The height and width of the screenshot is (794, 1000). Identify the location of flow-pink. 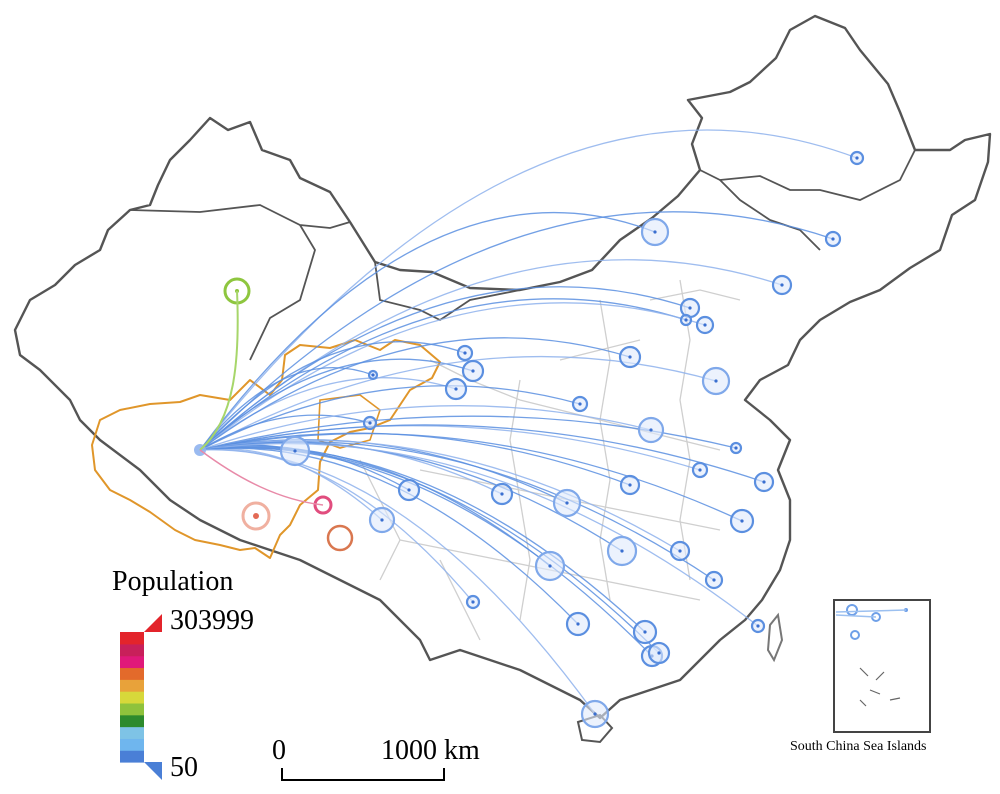
(261, 477).